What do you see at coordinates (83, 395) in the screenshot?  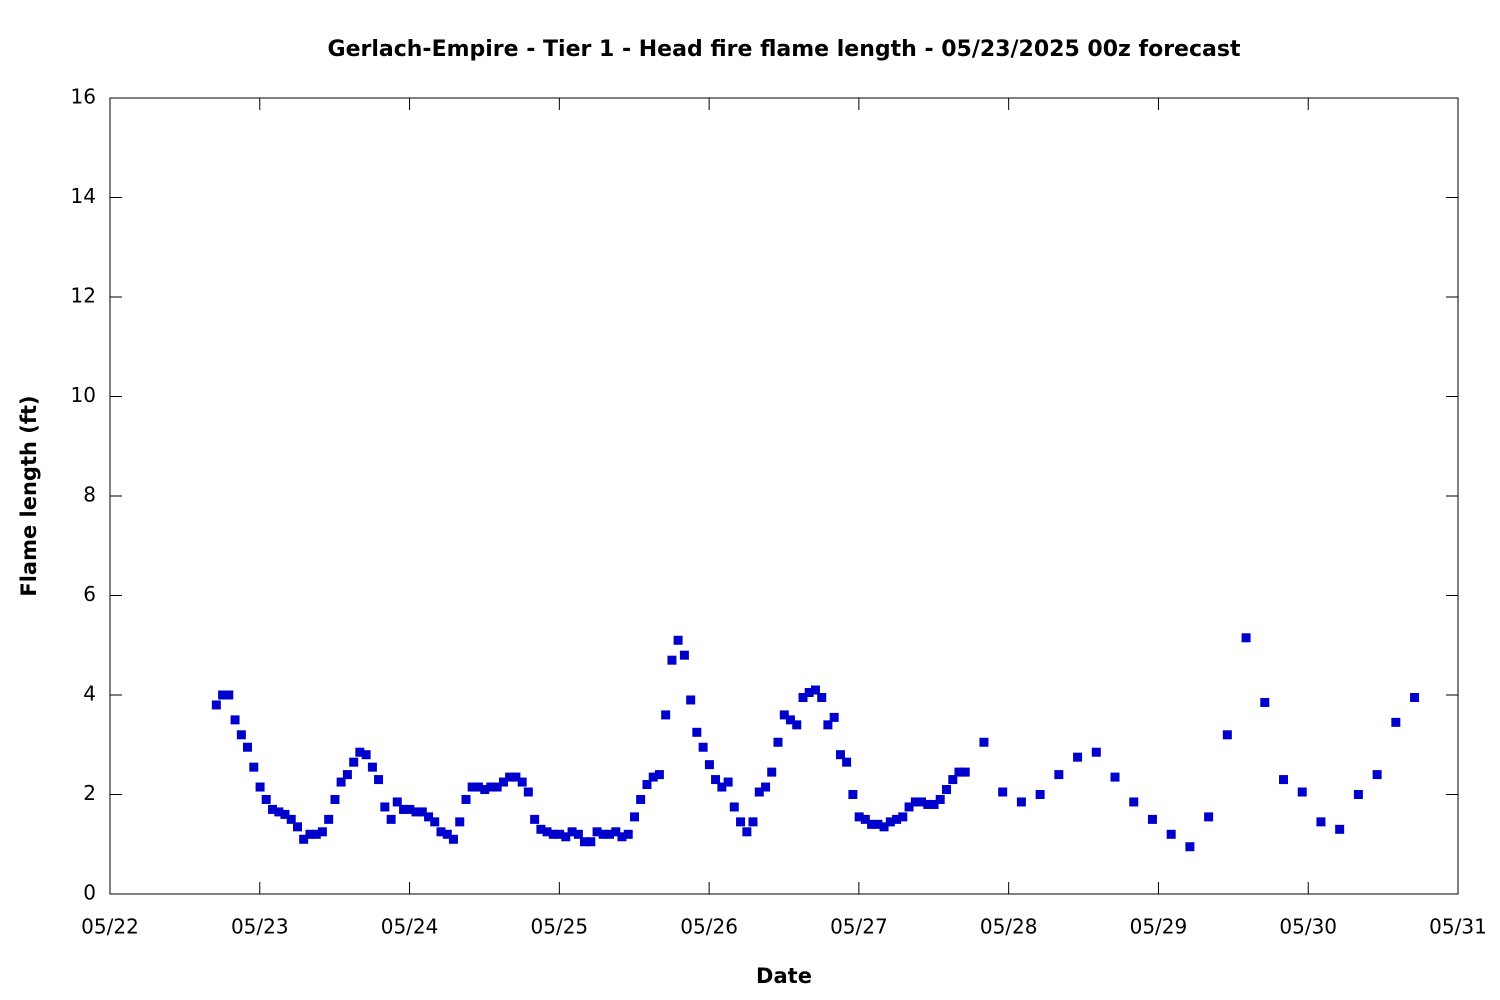 I see `y-tick-label: 10` at bounding box center [83, 395].